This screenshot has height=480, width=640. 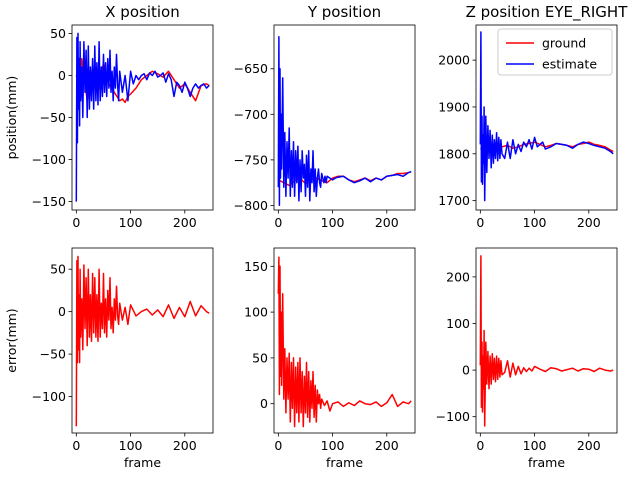 What do you see at coordinates (251, 205) in the screenshot?
I see `y-tick-label: −800` at bounding box center [251, 205].